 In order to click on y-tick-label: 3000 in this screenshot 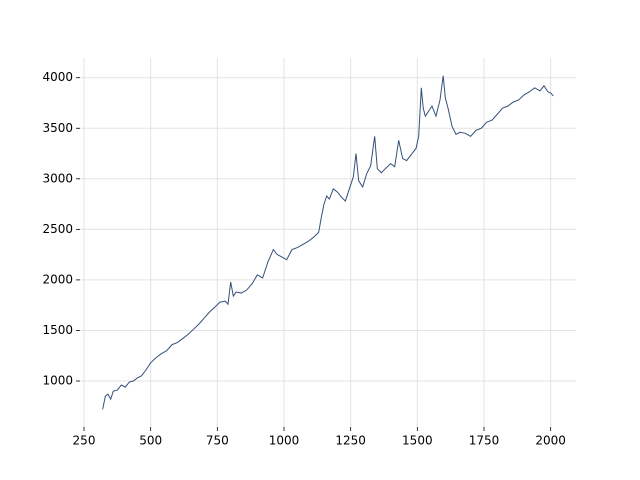, I will do `click(57, 178)`.